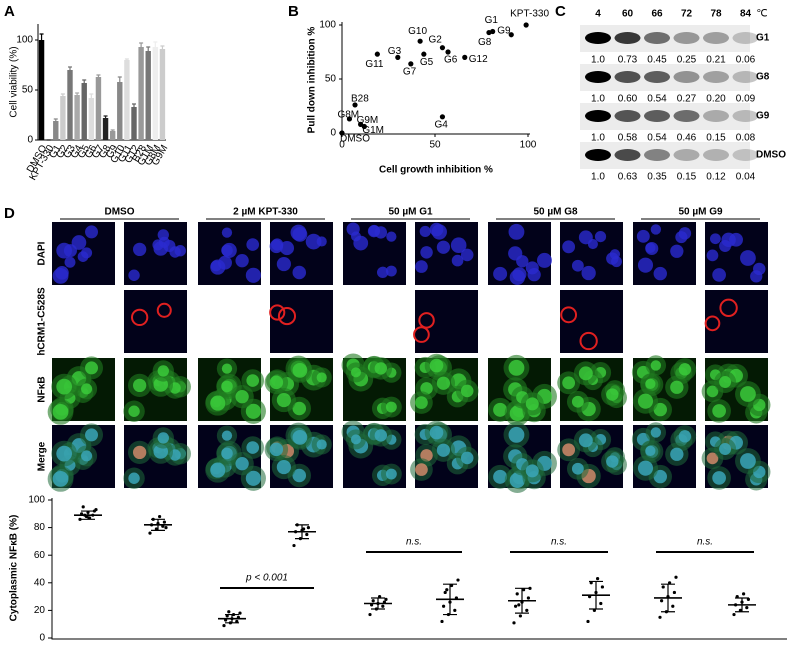  I want to click on blot-value: 1.0, so click(598, 138).